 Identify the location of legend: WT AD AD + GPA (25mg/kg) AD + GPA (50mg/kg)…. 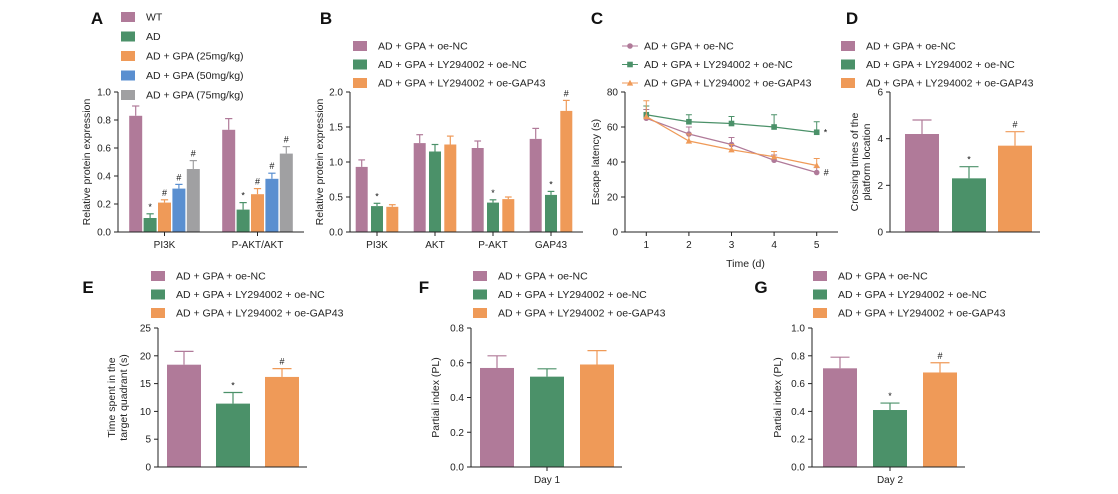
(182, 57).